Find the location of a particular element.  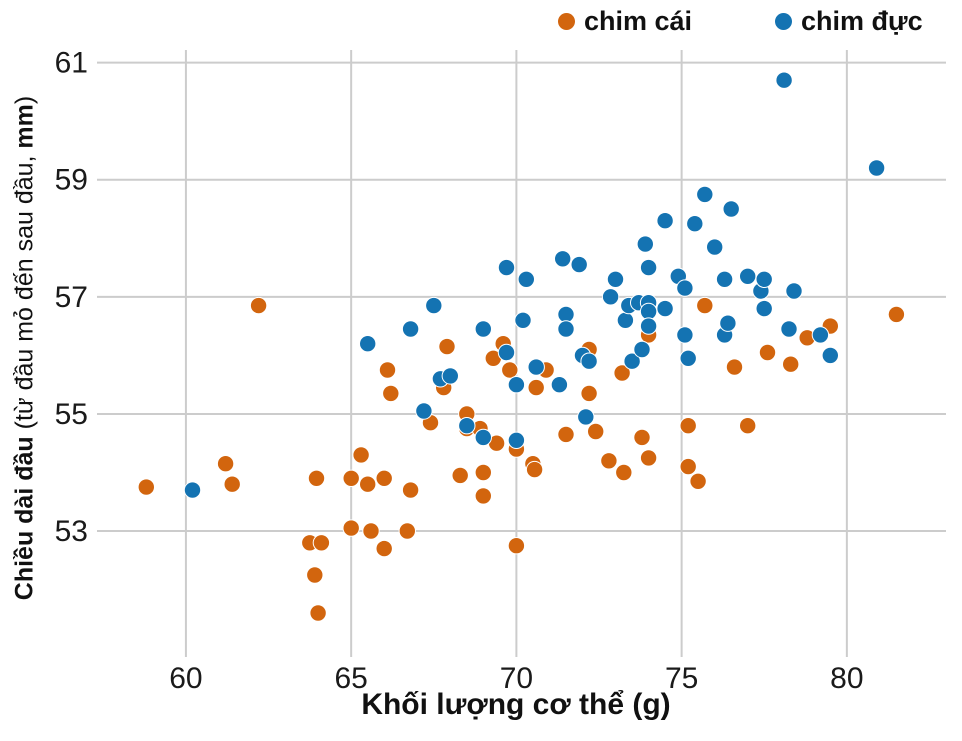

legend-label-male: chim đực is located at coordinates (862, 20).